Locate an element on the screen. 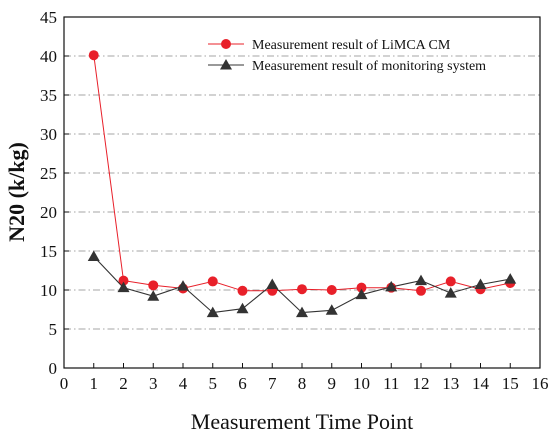 This screenshot has height=438, width=550. x-tick-label-2: 2 is located at coordinates (123, 383).